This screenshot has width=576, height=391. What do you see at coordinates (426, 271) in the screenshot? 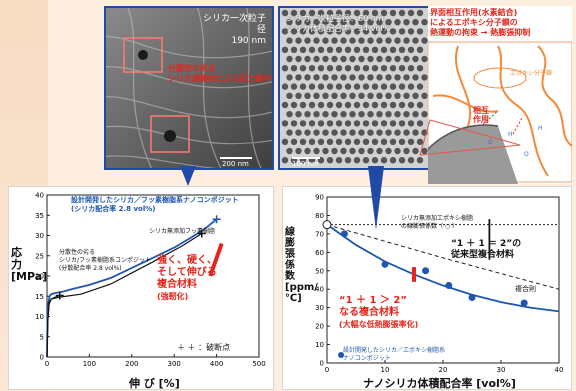
I see `cte-data-point` at bounding box center [426, 271].